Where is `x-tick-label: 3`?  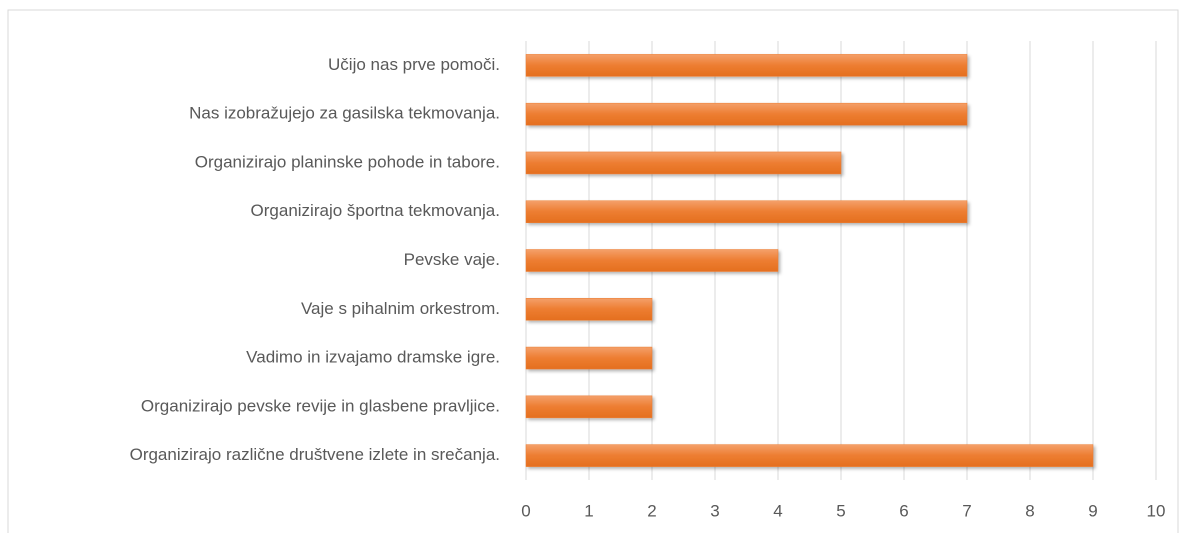
x-tick-label: 3 is located at coordinates (714, 510).